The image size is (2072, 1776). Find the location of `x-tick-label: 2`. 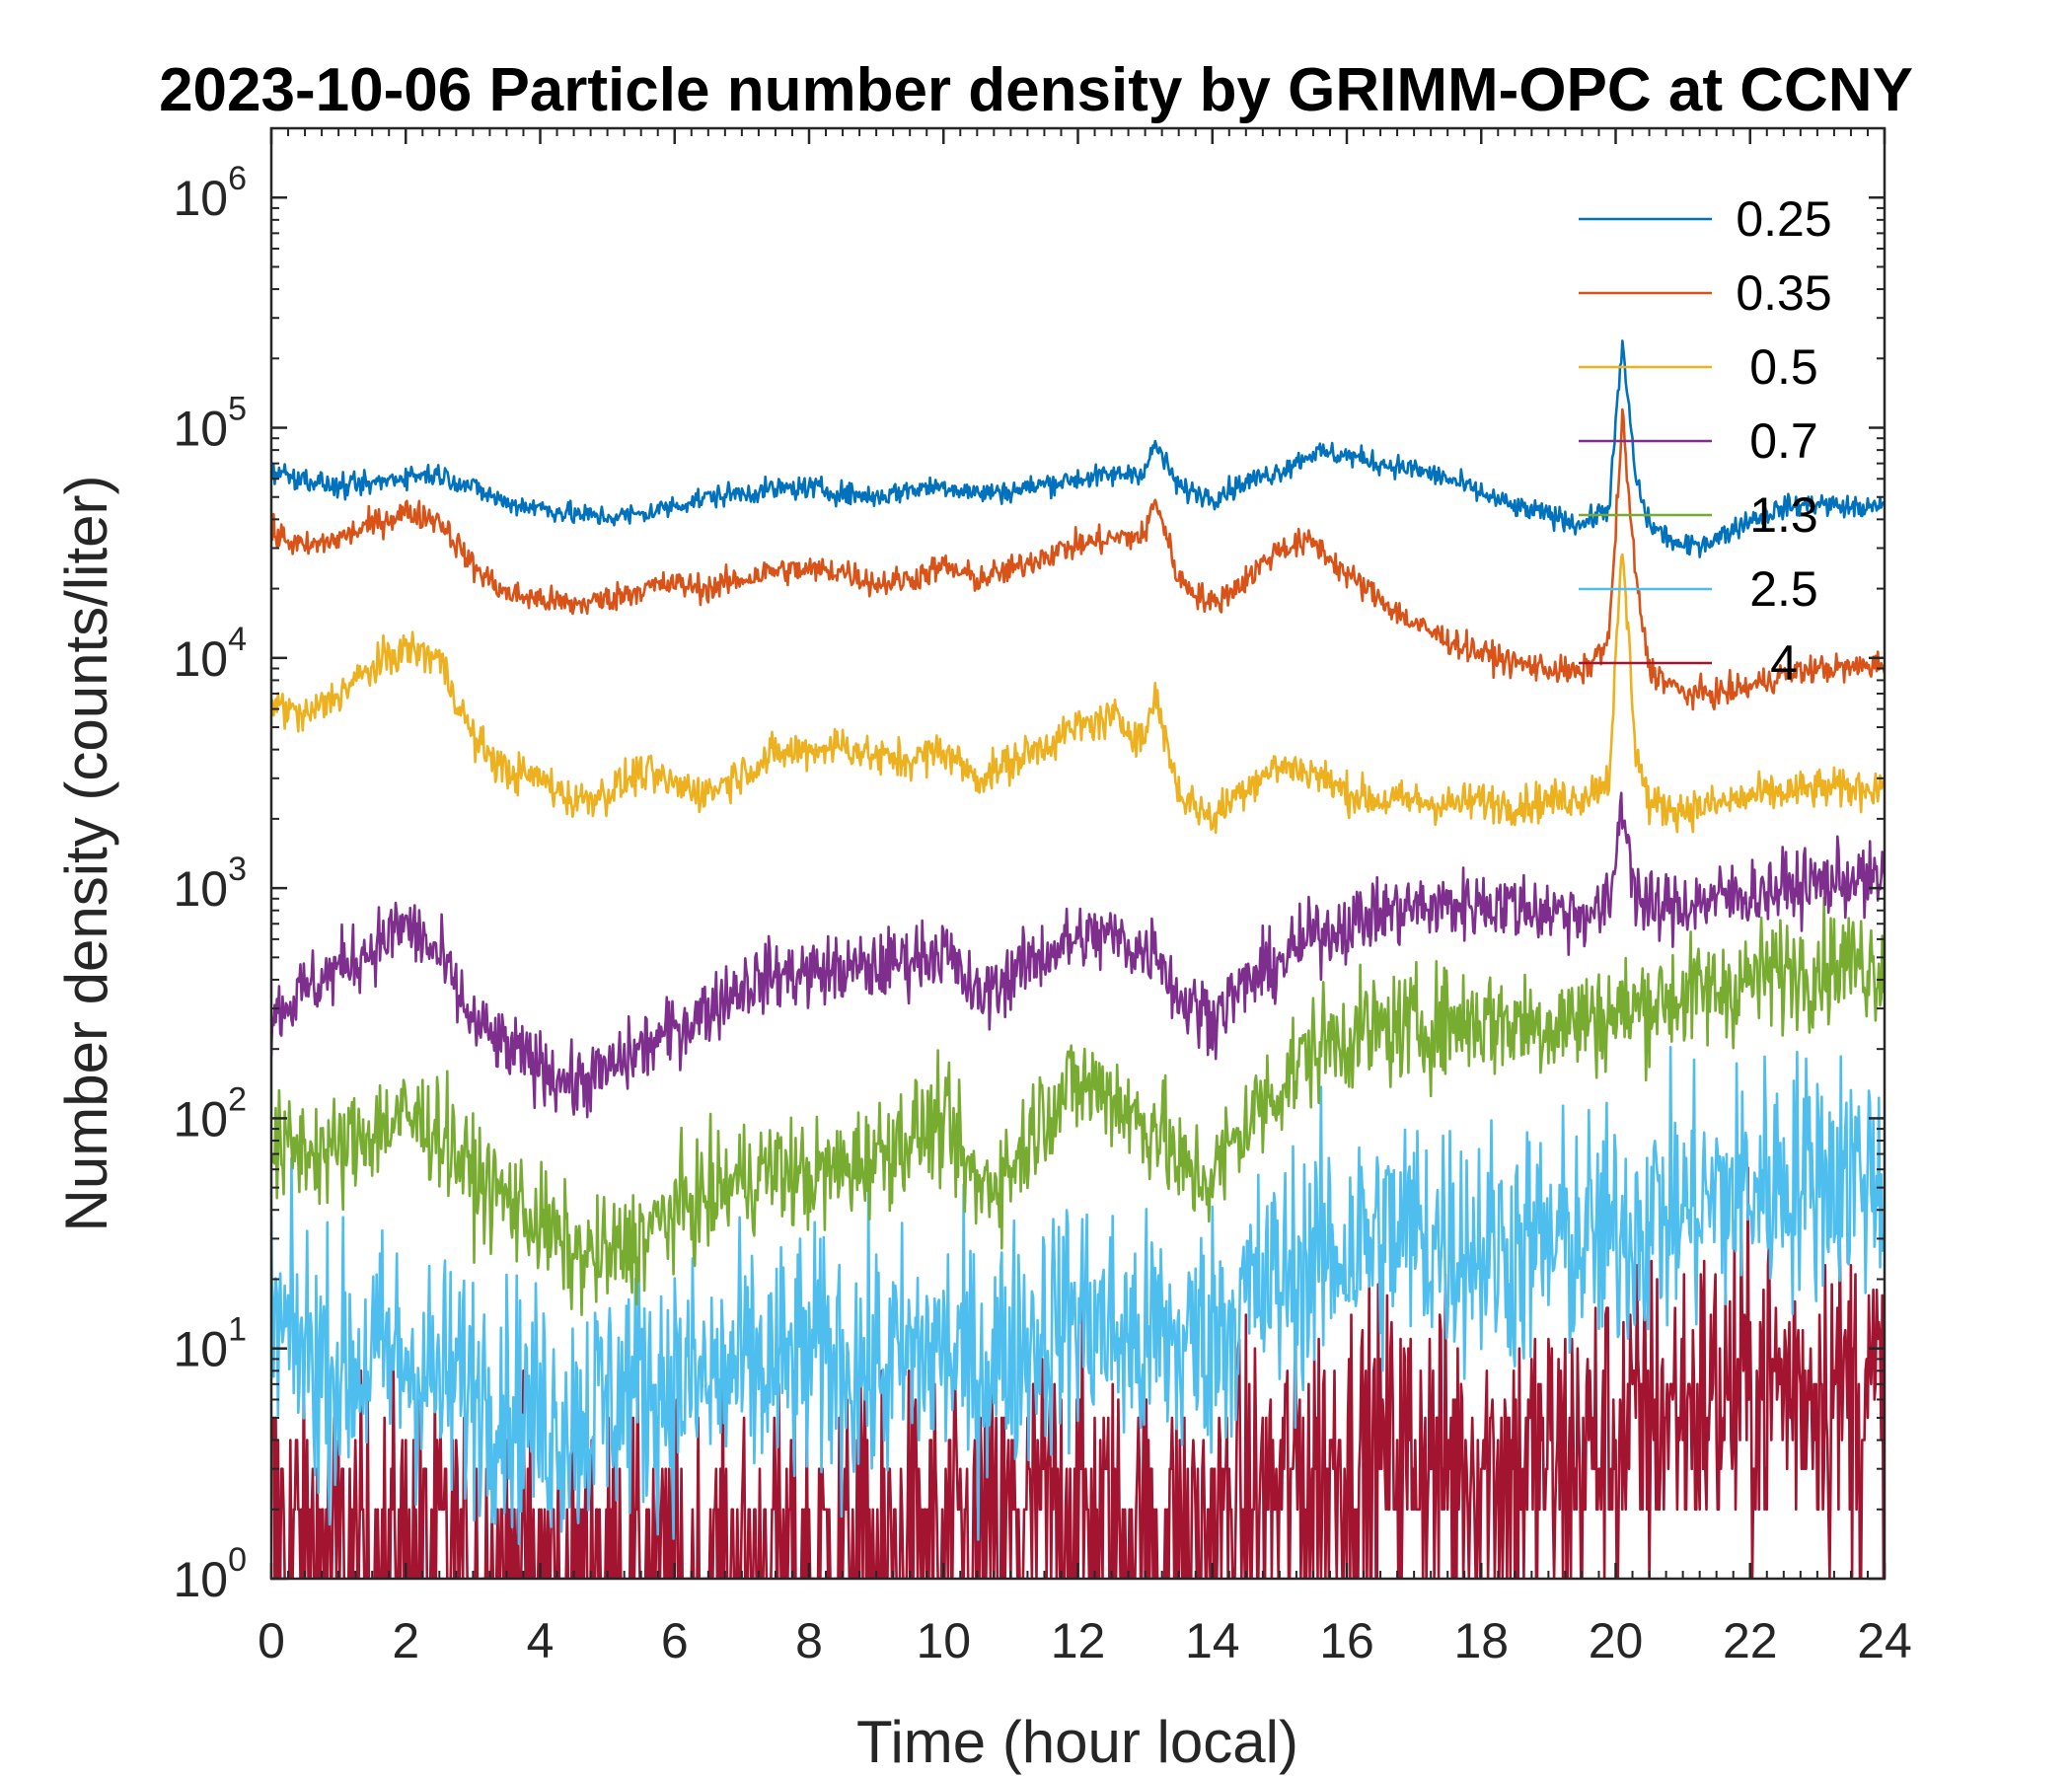

x-tick-label: 2 is located at coordinates (405, 1640).